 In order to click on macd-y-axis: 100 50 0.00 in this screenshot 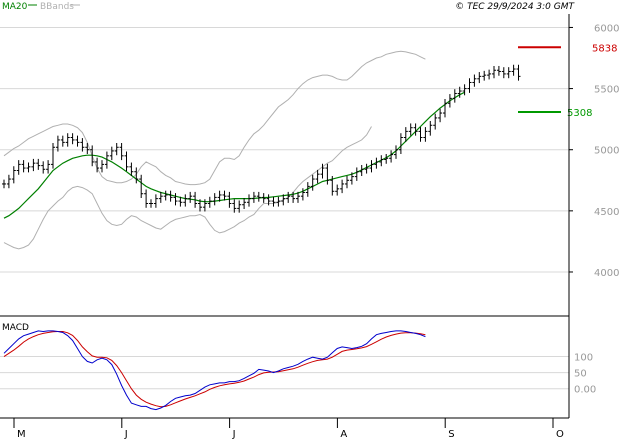, I will do `click(585, 374)`.